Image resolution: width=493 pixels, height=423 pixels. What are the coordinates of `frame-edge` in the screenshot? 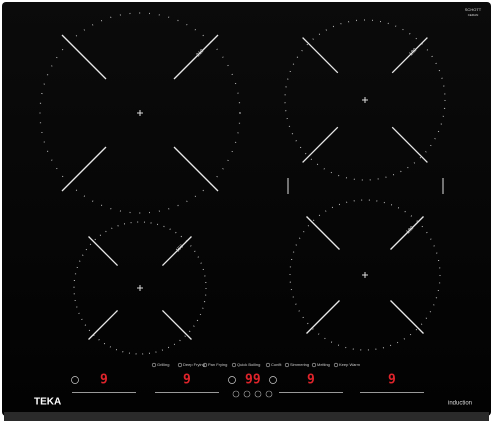 It's located at (246, 416).